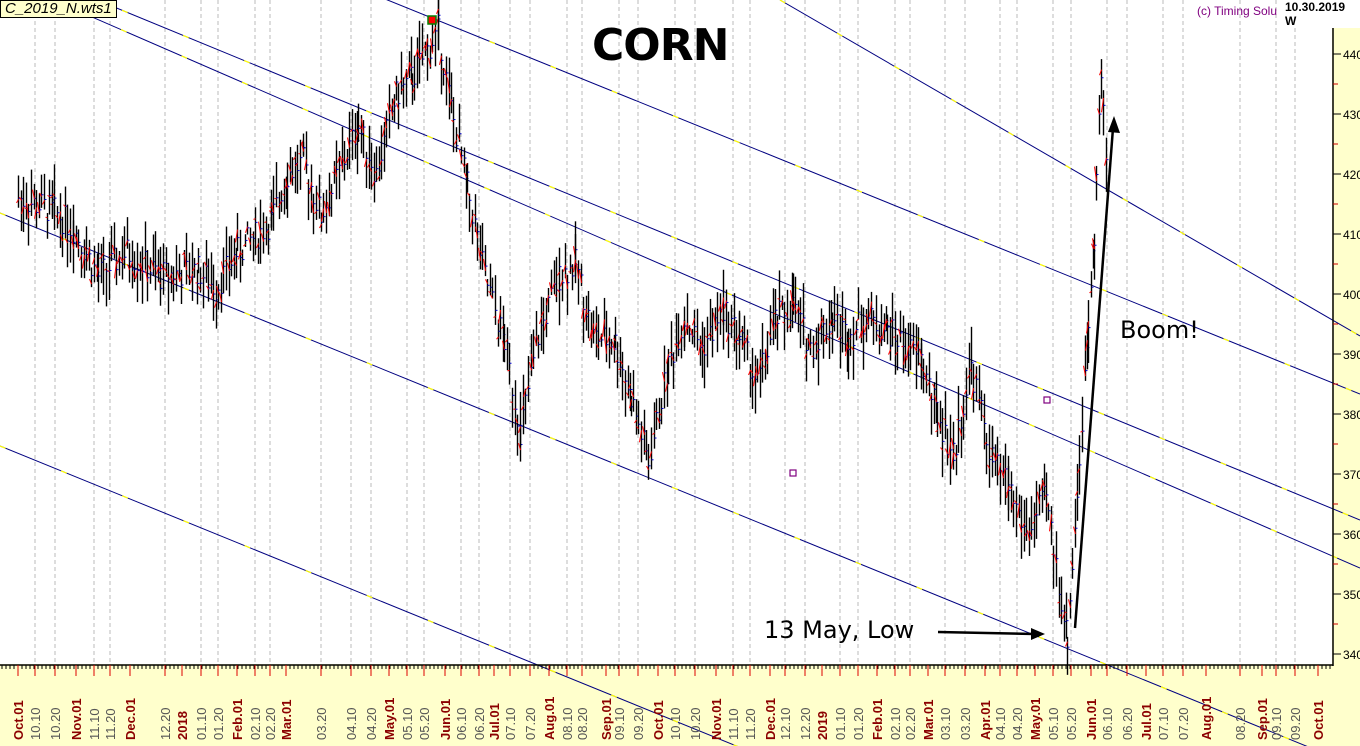 The height and width of the screenshot is (746, 1360). What do you see at coordinates (1351, 415) in the screenshot?
I see `svg-text: 380` at bounding box center [1351, 415].